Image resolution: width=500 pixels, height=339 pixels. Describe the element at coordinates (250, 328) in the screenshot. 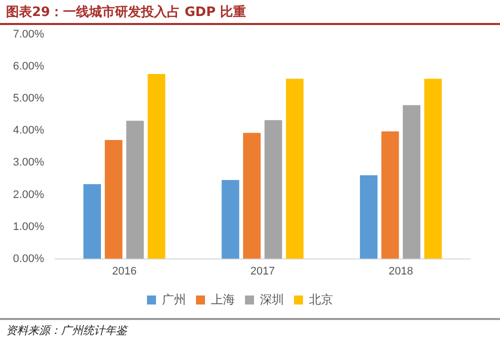

I see `text: 资料来源：广州统计年鉴` at that location.